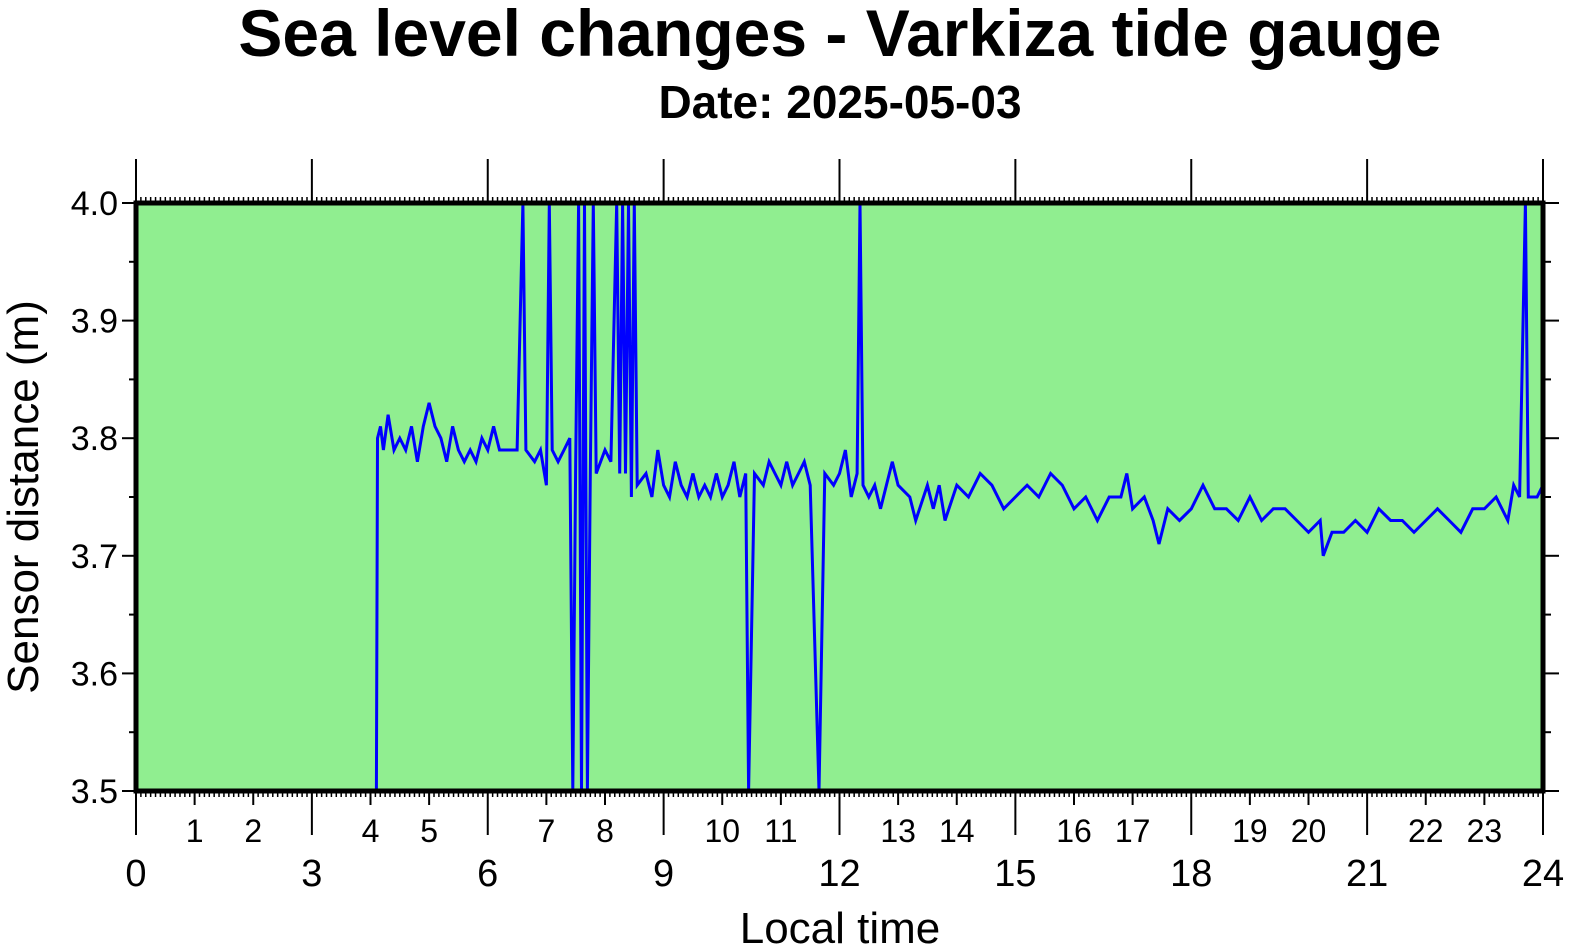  I want to click on x-minor-tick-label: 7, so click(546, 831).